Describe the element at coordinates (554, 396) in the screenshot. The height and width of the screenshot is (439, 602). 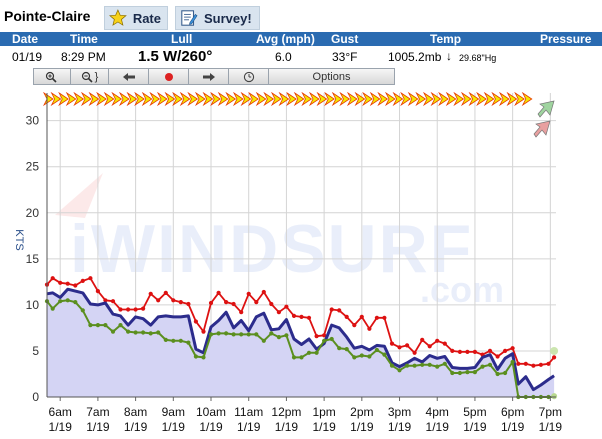
I see `point-highlight` at that location.